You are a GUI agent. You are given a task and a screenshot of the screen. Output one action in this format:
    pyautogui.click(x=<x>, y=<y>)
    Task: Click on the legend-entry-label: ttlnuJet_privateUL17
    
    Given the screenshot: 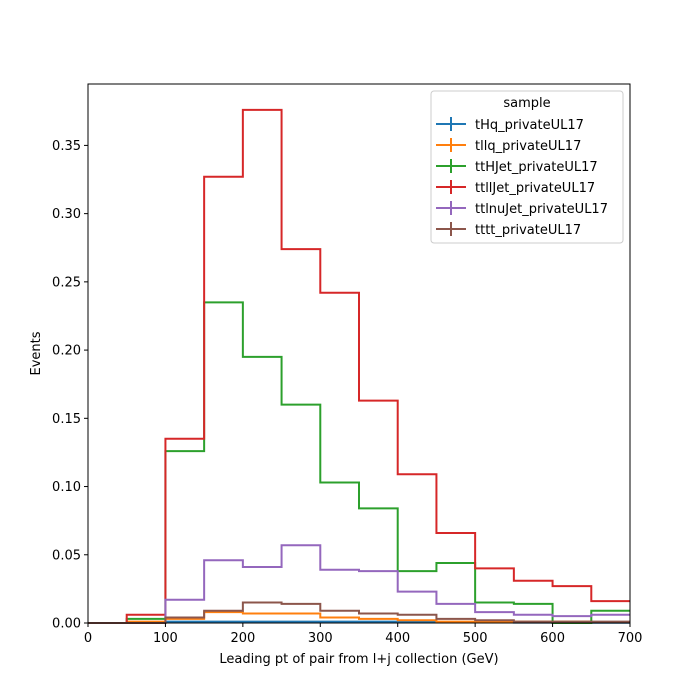 What is the action you would take?
    pyautogui.click(x=541, y=209)
    